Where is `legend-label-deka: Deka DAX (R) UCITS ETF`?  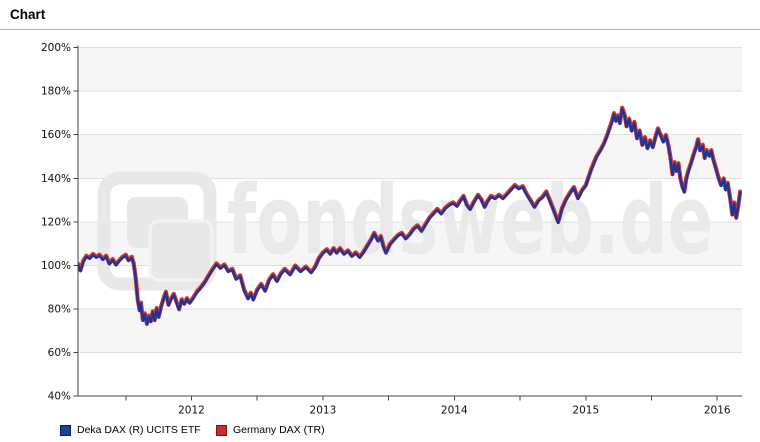 legend-label-deka: Deka DAX (R) UCITS ETF is located at coordinates (139, 430).